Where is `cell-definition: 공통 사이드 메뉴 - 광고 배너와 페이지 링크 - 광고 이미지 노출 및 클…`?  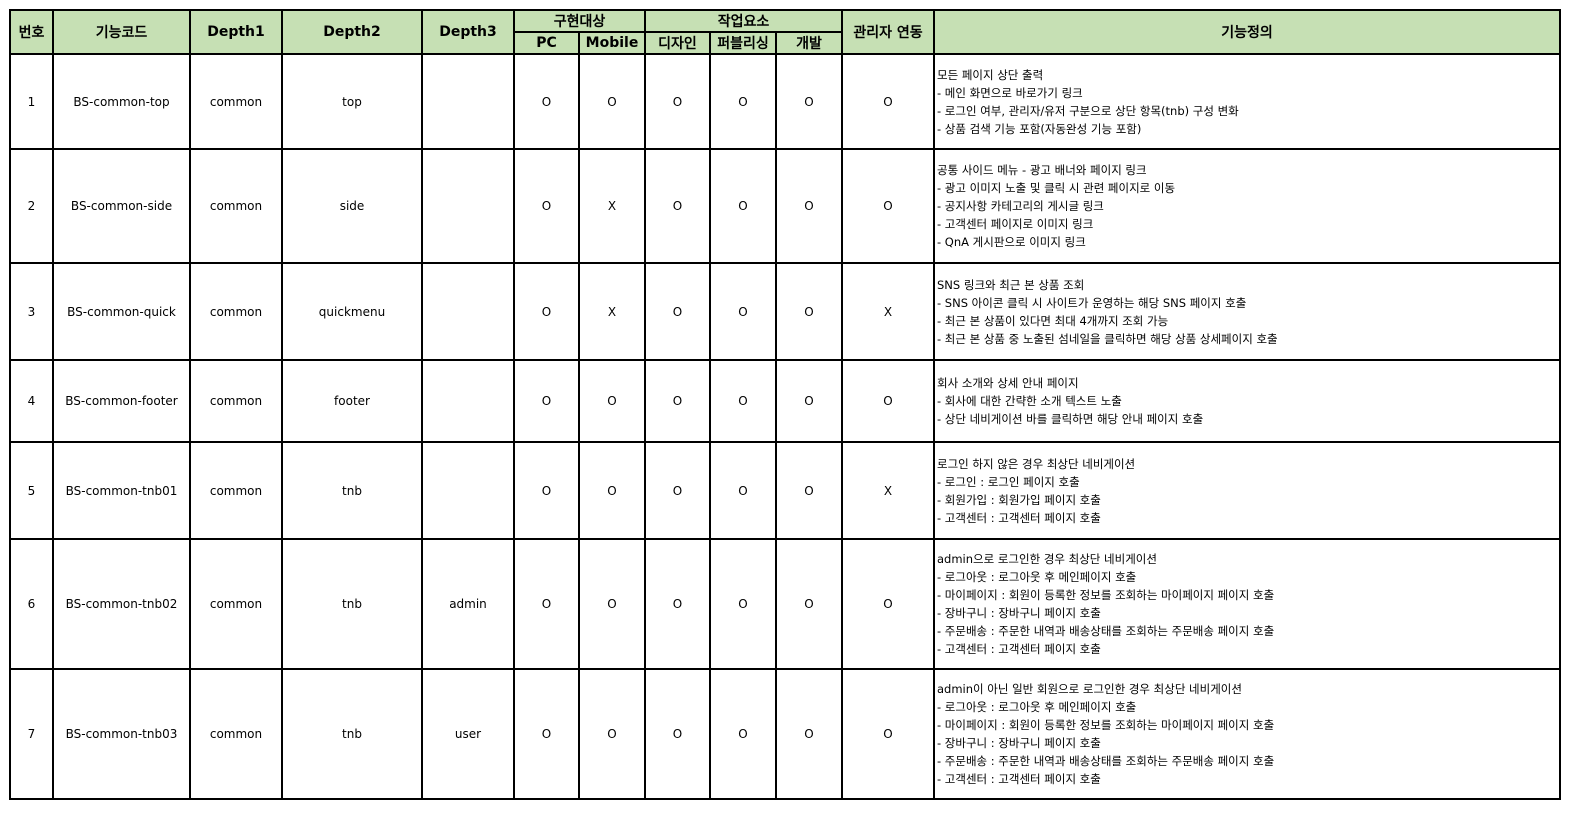
cell-definition: 공통 사이드 메뉴 - 광고 배너와 페이지 링크 - 광고 이미지 노출 및 클… is located at coordinates (1247, 206).